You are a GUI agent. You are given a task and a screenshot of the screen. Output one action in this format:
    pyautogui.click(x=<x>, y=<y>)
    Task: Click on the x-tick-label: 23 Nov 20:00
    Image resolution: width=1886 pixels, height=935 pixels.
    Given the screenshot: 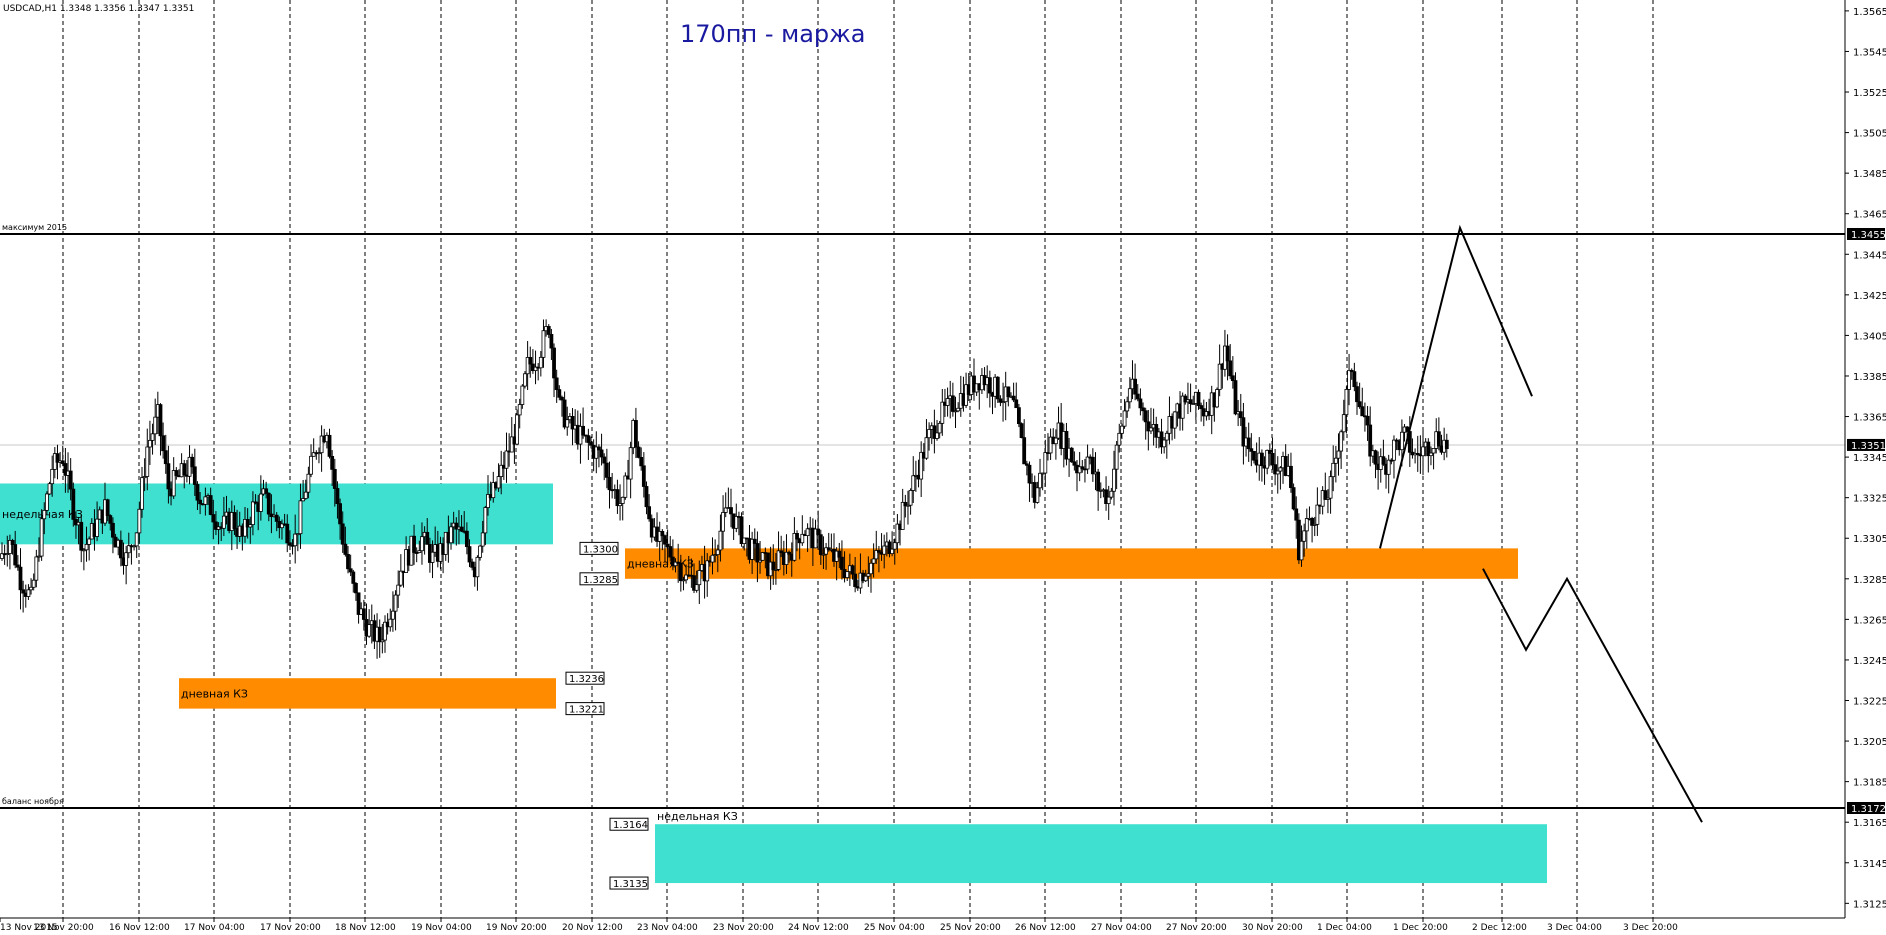 What is the action you would take?
    pyautogui.click(x=743, y=928)
    